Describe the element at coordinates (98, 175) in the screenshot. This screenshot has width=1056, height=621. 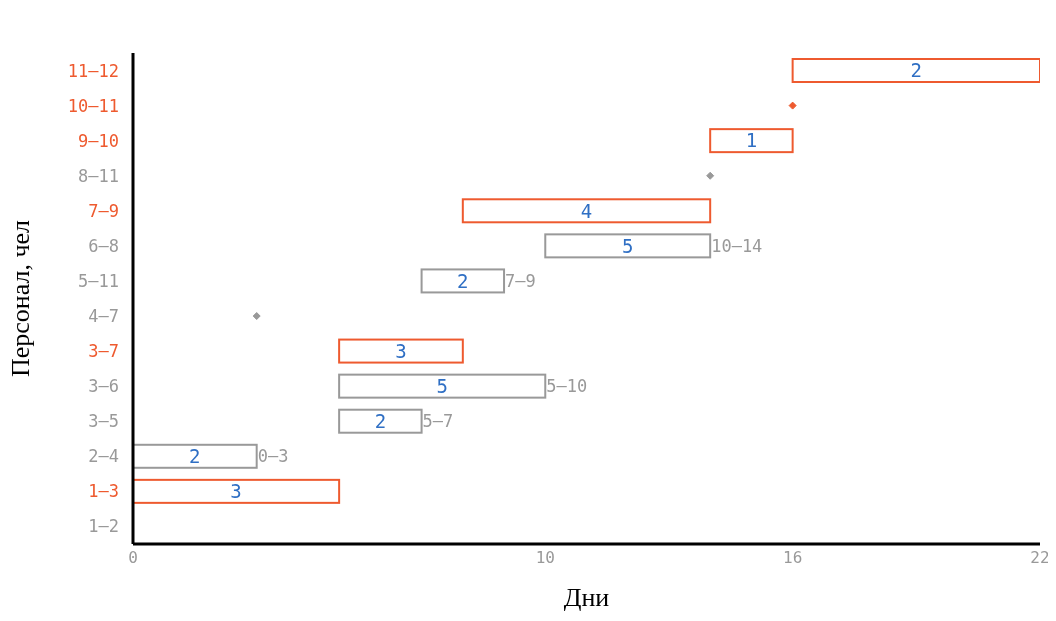
I see `y-tick-label: 8–11` at that location.